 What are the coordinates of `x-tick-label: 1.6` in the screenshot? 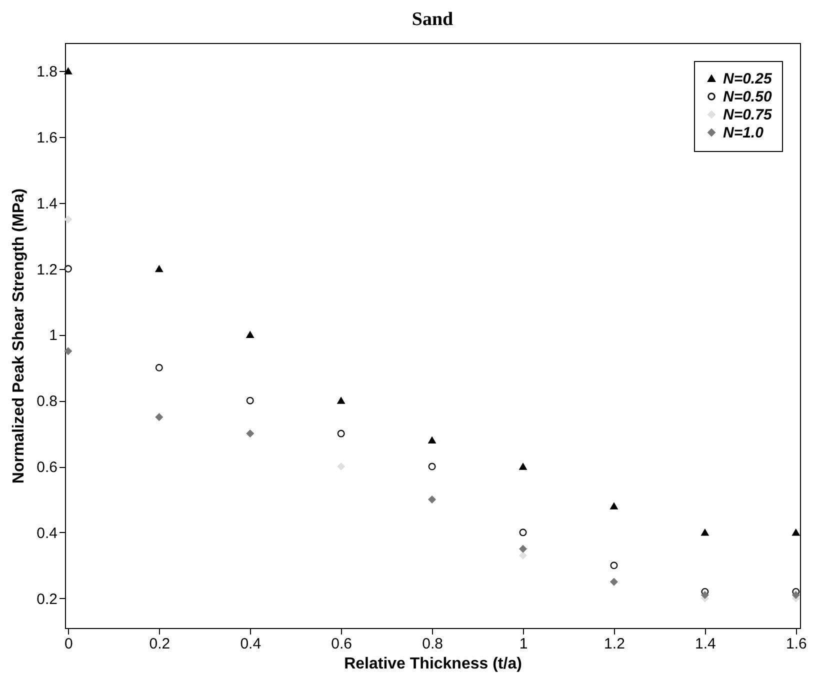 It's located at (796, 644).